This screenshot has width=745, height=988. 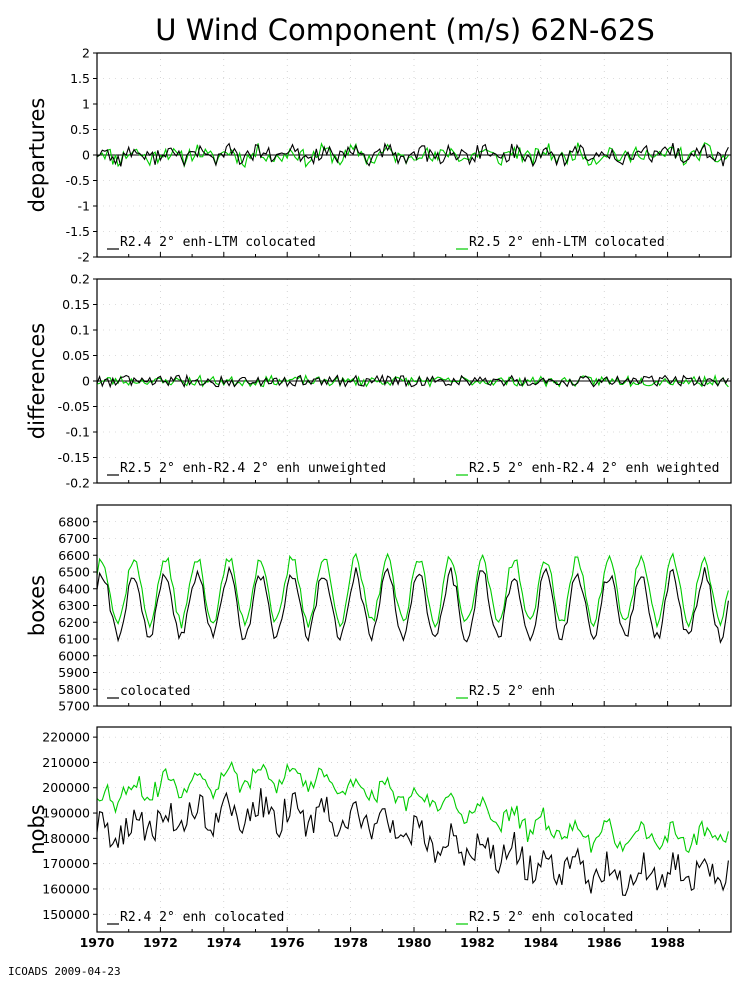 I want to click on y-tick-label: -0.15, so click(x=74, y=457).